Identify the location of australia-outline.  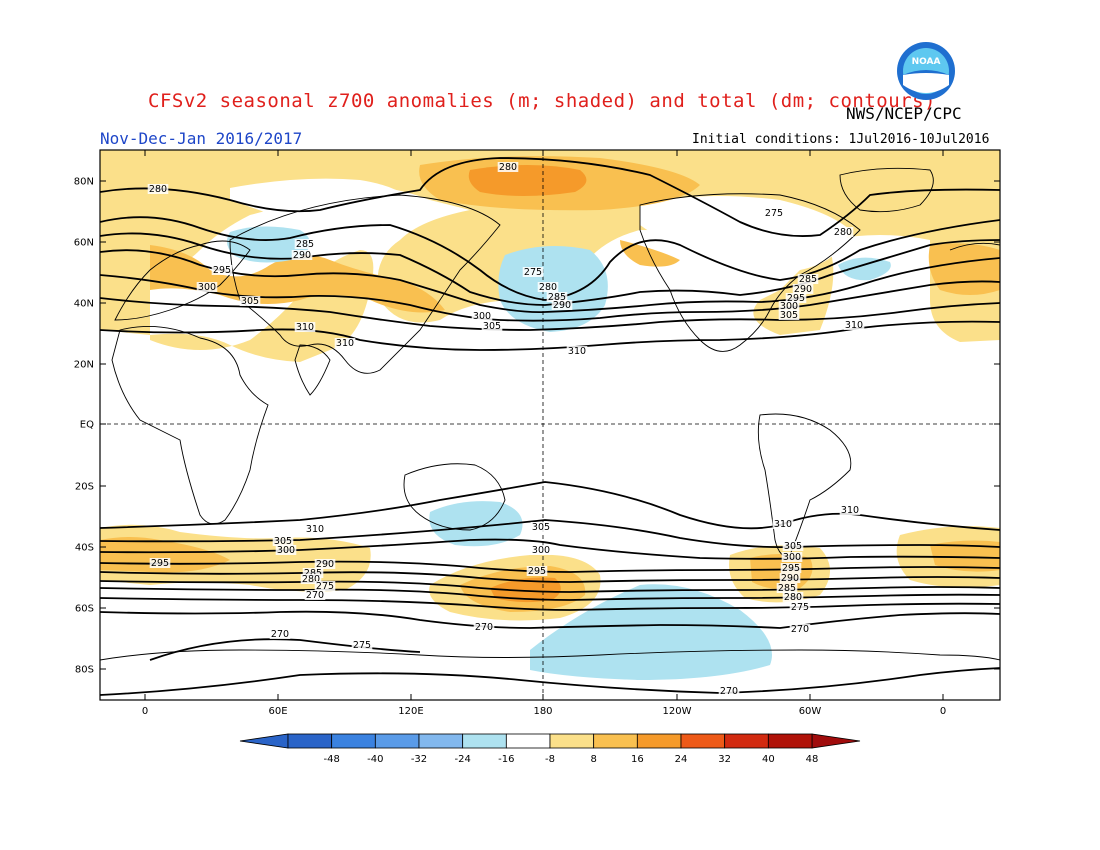
(454, 497).